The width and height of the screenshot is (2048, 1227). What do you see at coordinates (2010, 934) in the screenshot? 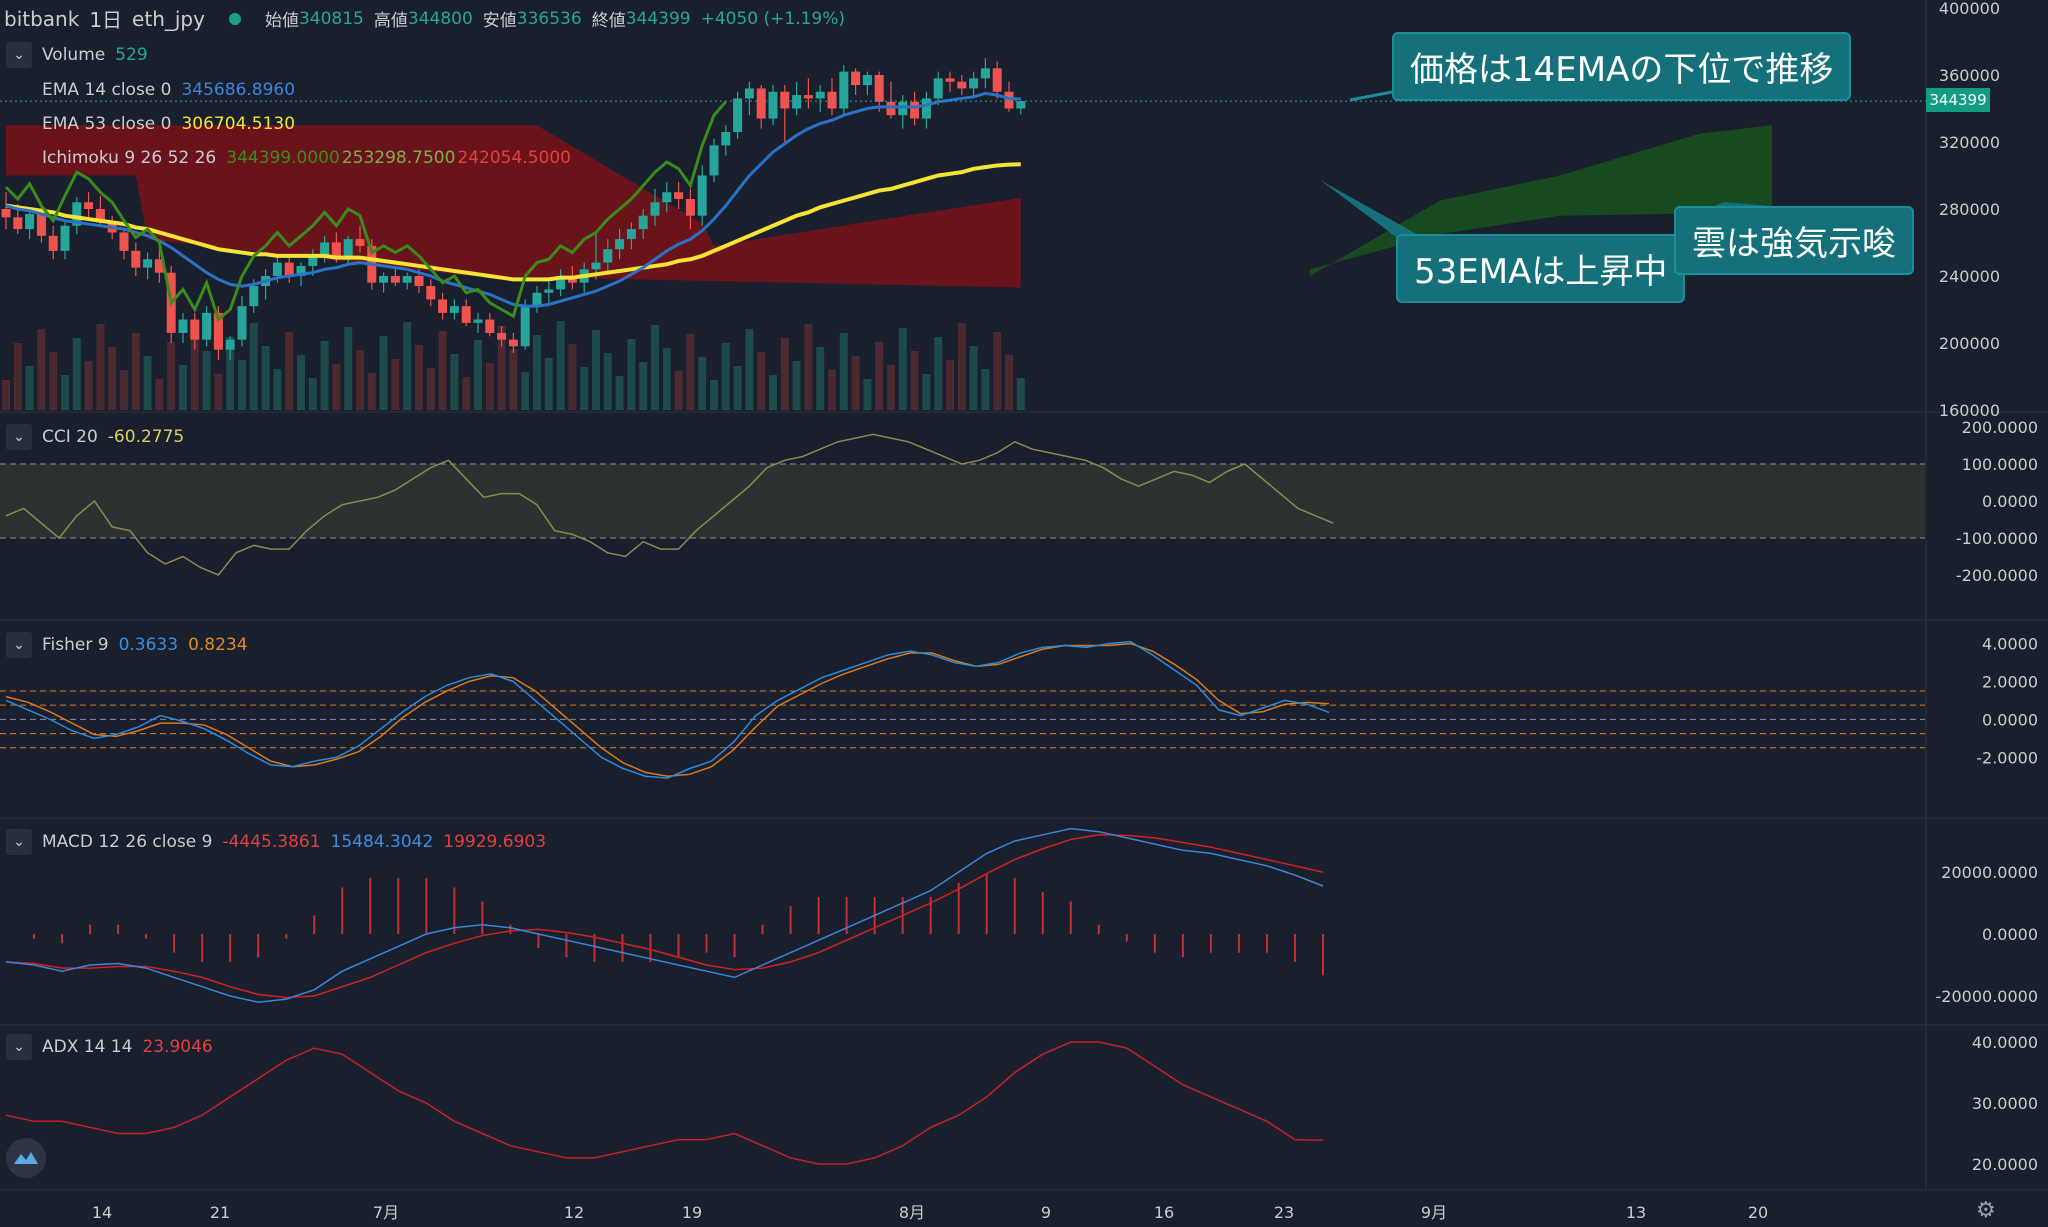
I see `macd-axis-label: 0.0000` at bounding box center [2010, 934].